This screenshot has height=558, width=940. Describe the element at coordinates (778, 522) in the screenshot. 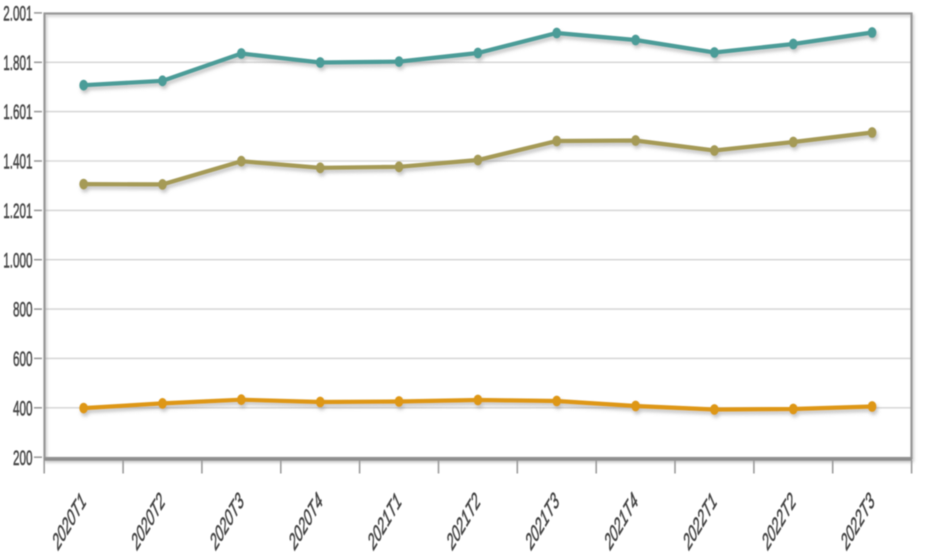

I see `svg-text: 2022T2` at that location.